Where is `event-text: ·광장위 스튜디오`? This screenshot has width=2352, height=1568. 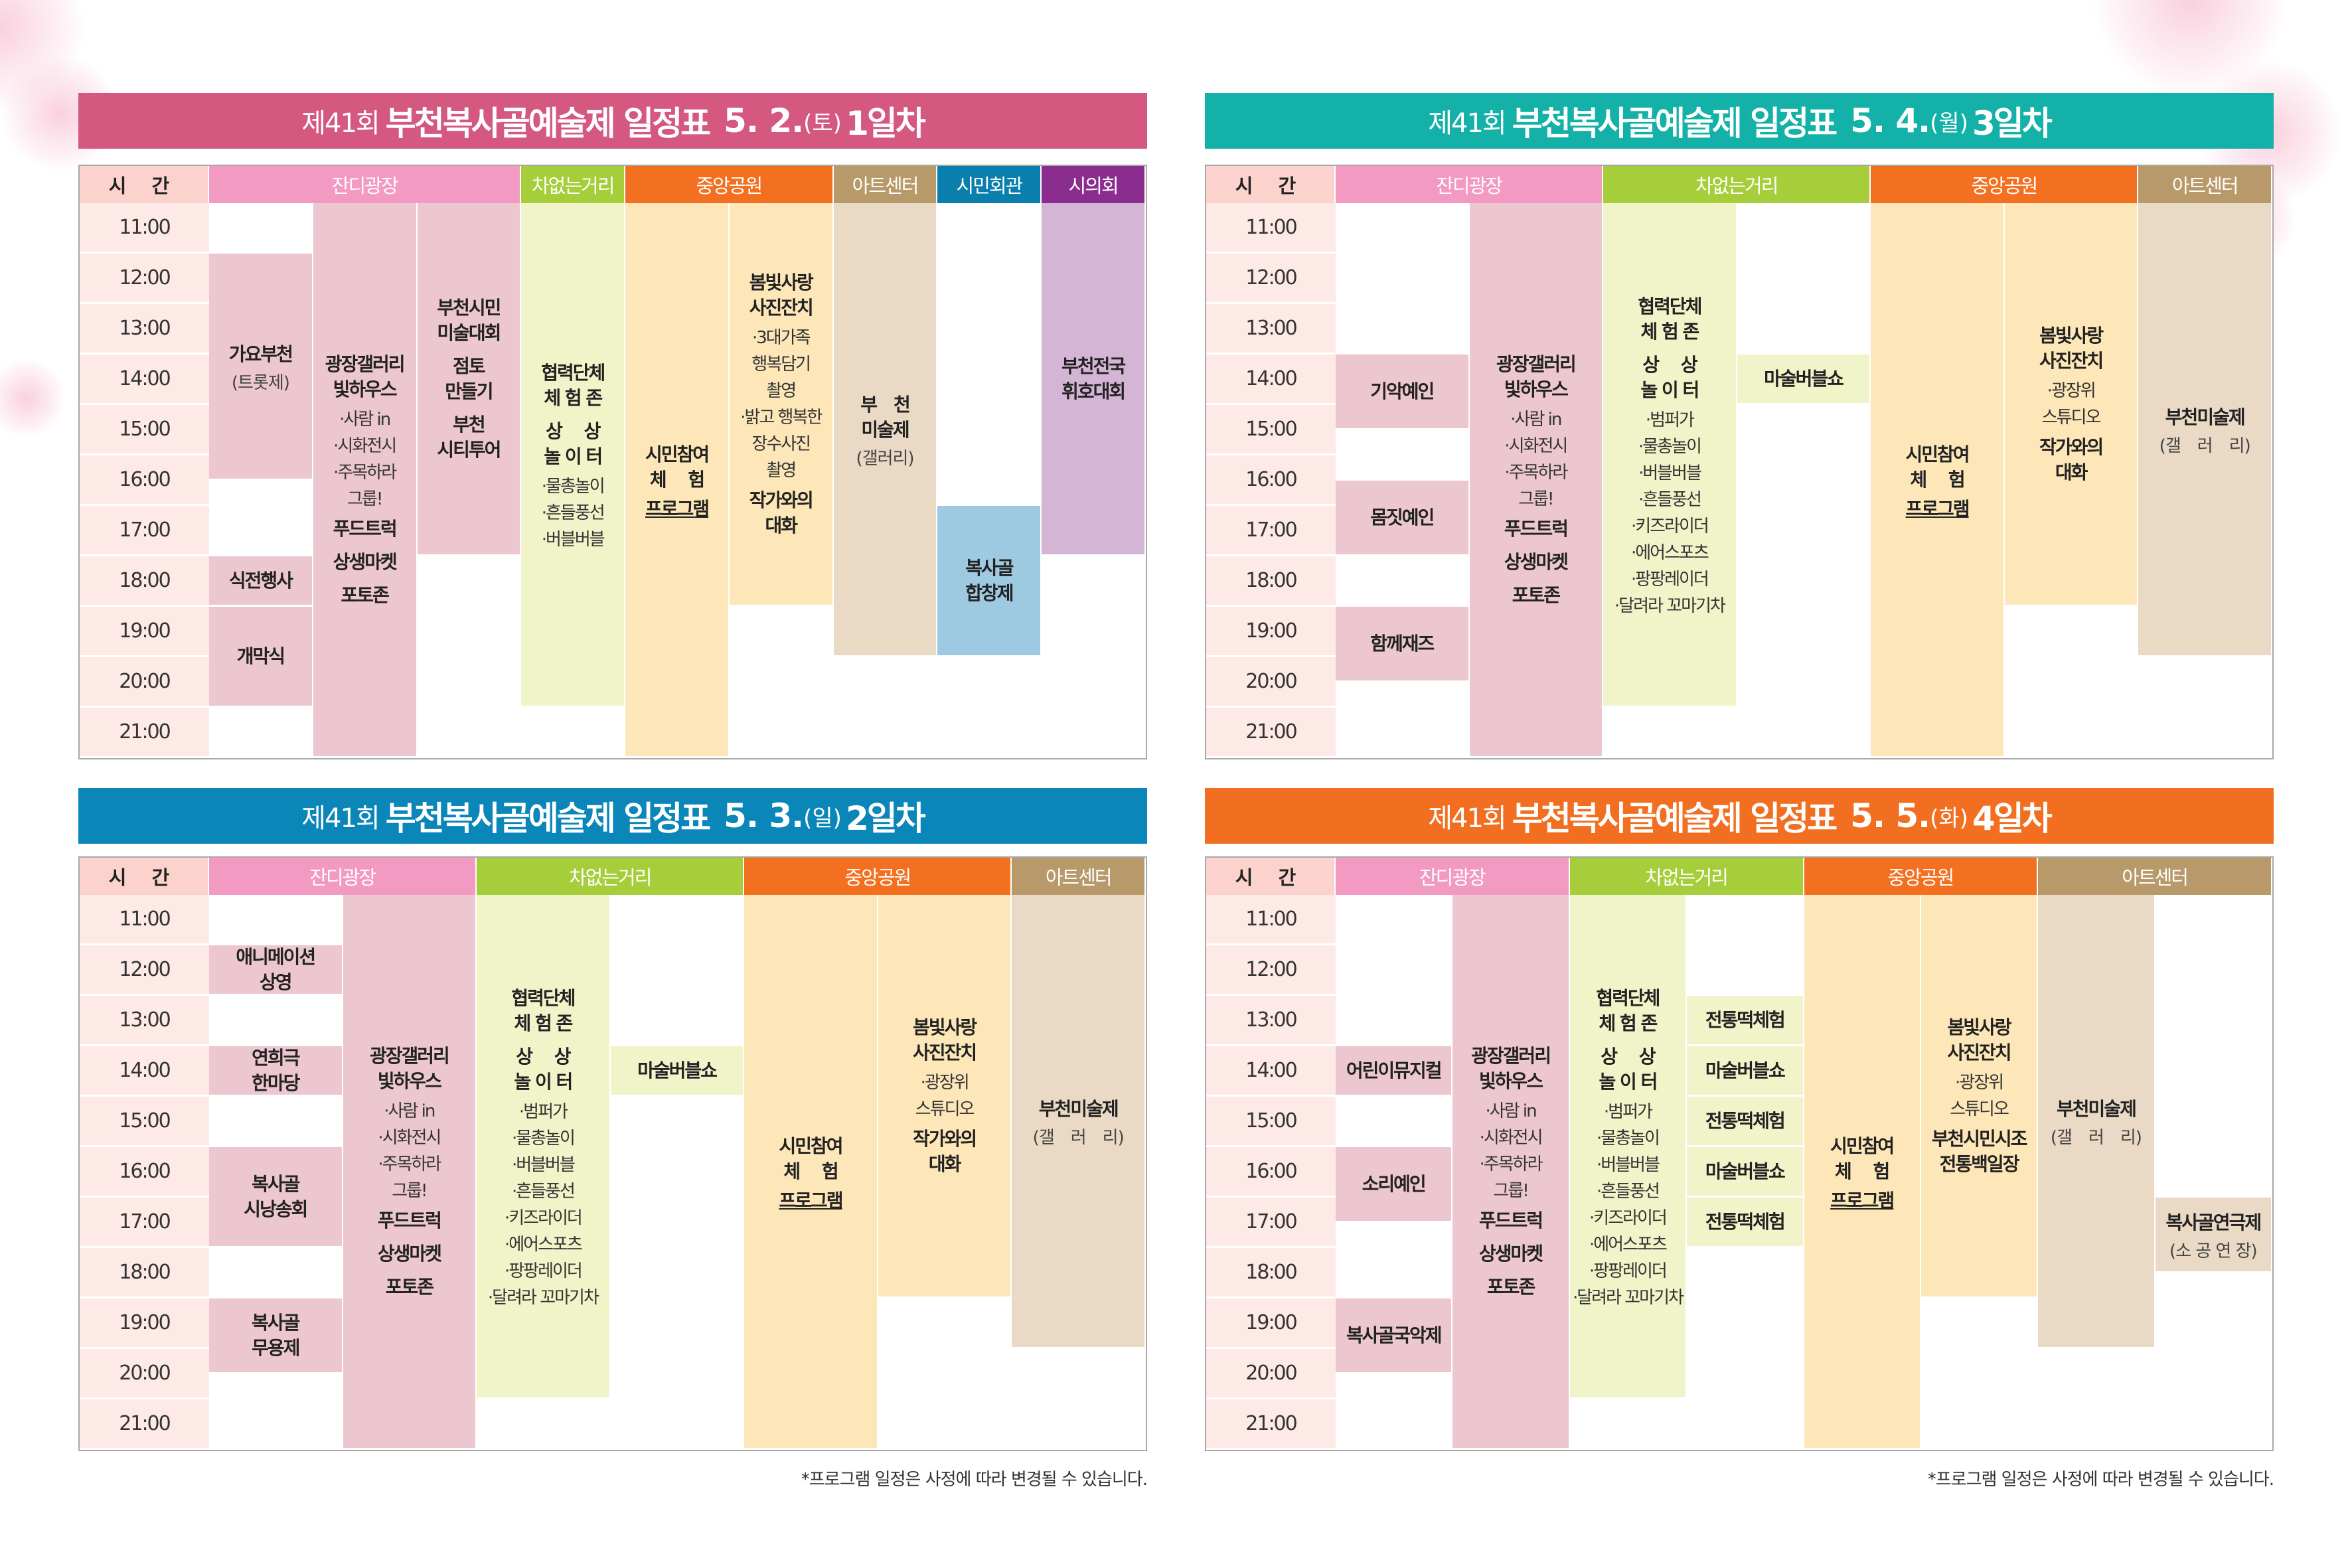 event-text: ·광장위 스튜디오 is located at coordinates (2072, 404).